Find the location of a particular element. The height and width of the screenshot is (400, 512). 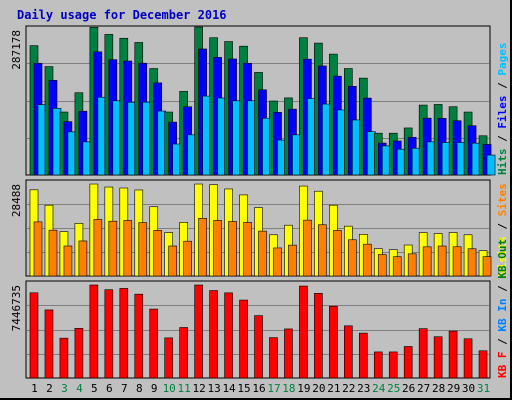

x-tick-label-6: 6 is located at coordinates (109, 388).